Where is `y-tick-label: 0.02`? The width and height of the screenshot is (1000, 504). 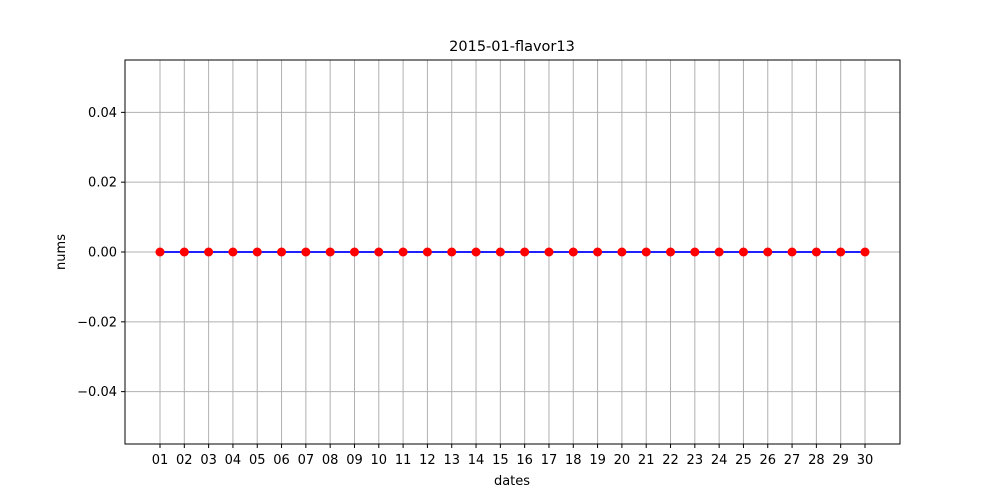 y-tick-label: 0.02 is located at coordinates (102, 183).